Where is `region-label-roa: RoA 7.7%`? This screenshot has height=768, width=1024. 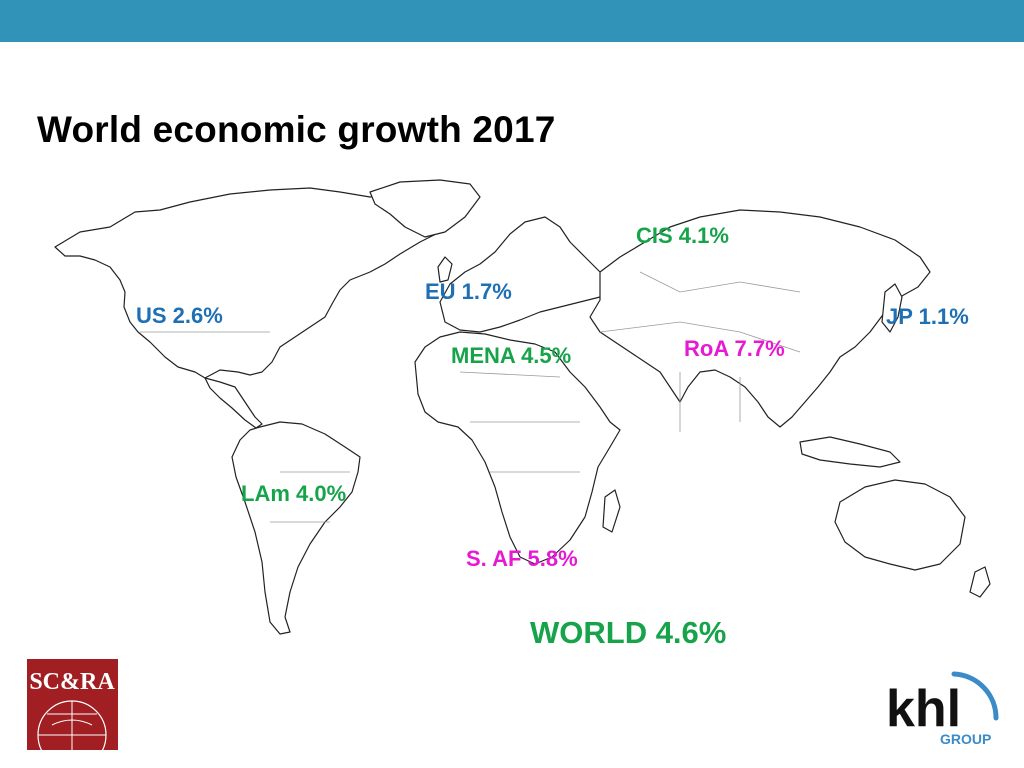
region-label-roa: RoA 7.7% is located at coordinates (734, 348).